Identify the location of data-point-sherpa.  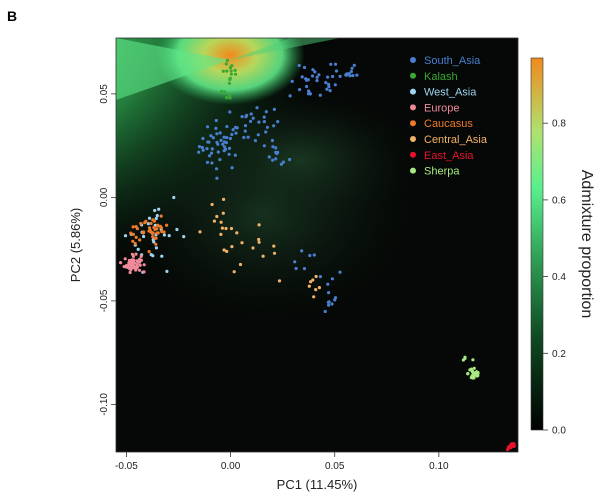
(468, 374).